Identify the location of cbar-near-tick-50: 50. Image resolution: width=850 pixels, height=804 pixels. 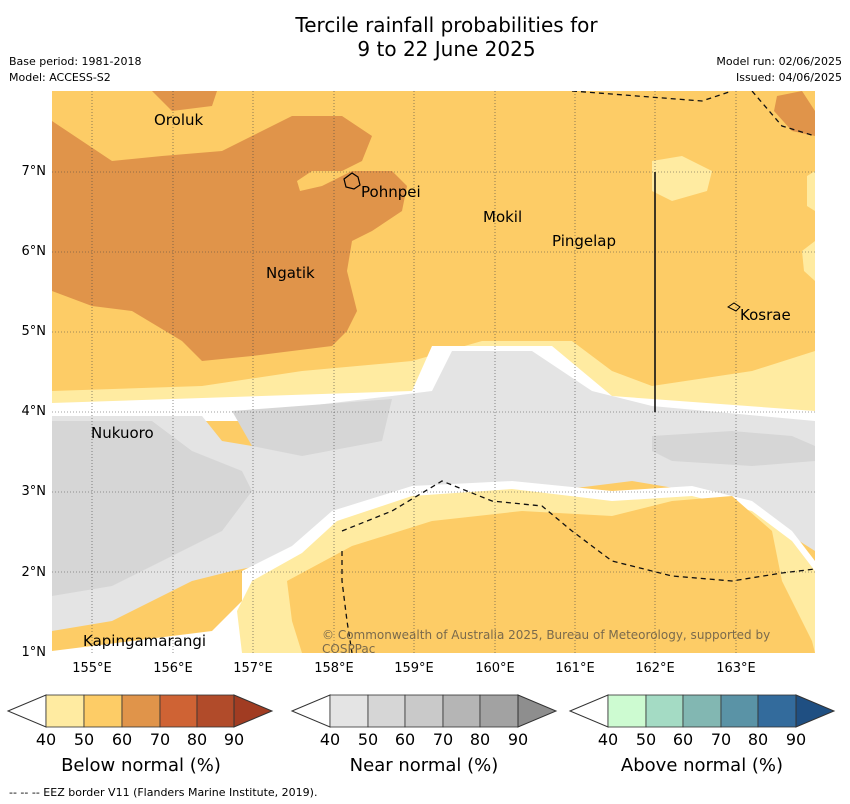
(368, 739).